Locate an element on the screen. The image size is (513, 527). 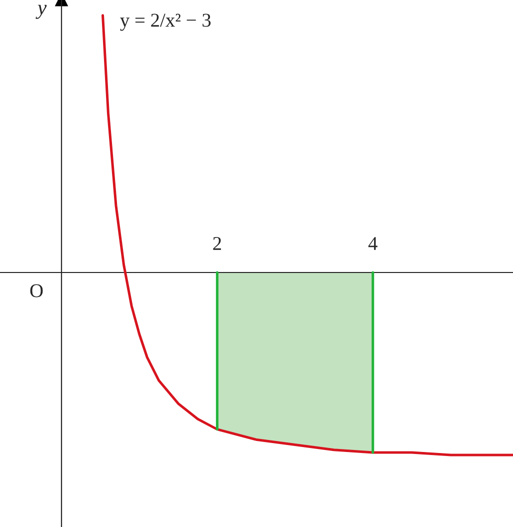
x-tick-label: 2 is located at coordinates (217, 243).